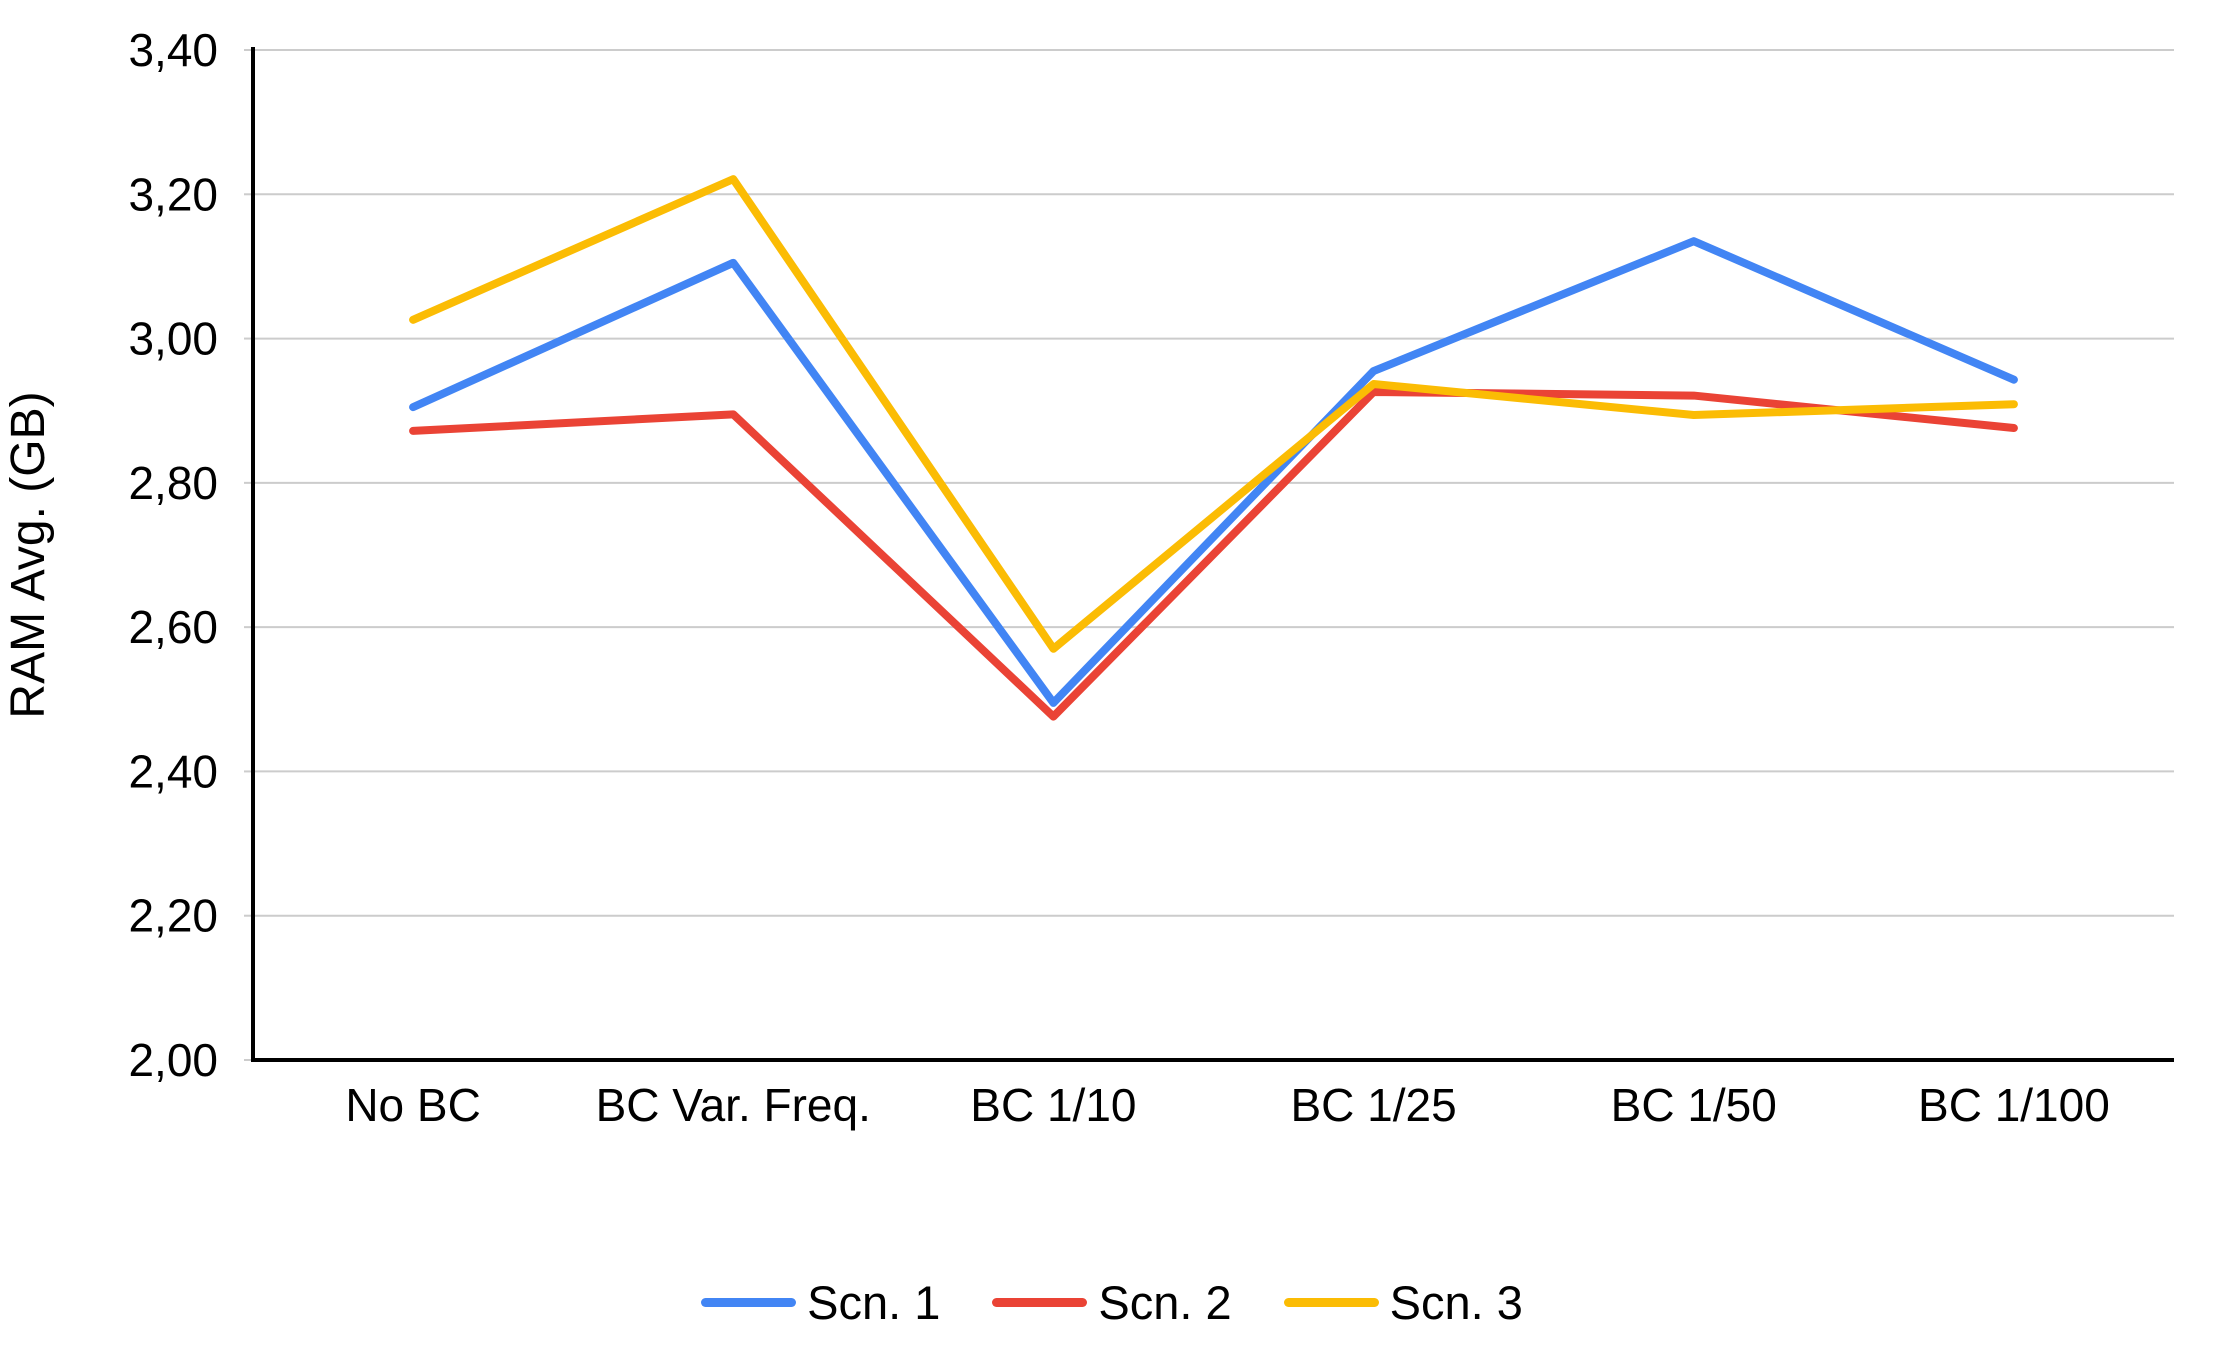 Image resolution: width=2224 pixels, height=1368 pixels. I want to click on y-tick-label: 2,60, so click(173, 627).